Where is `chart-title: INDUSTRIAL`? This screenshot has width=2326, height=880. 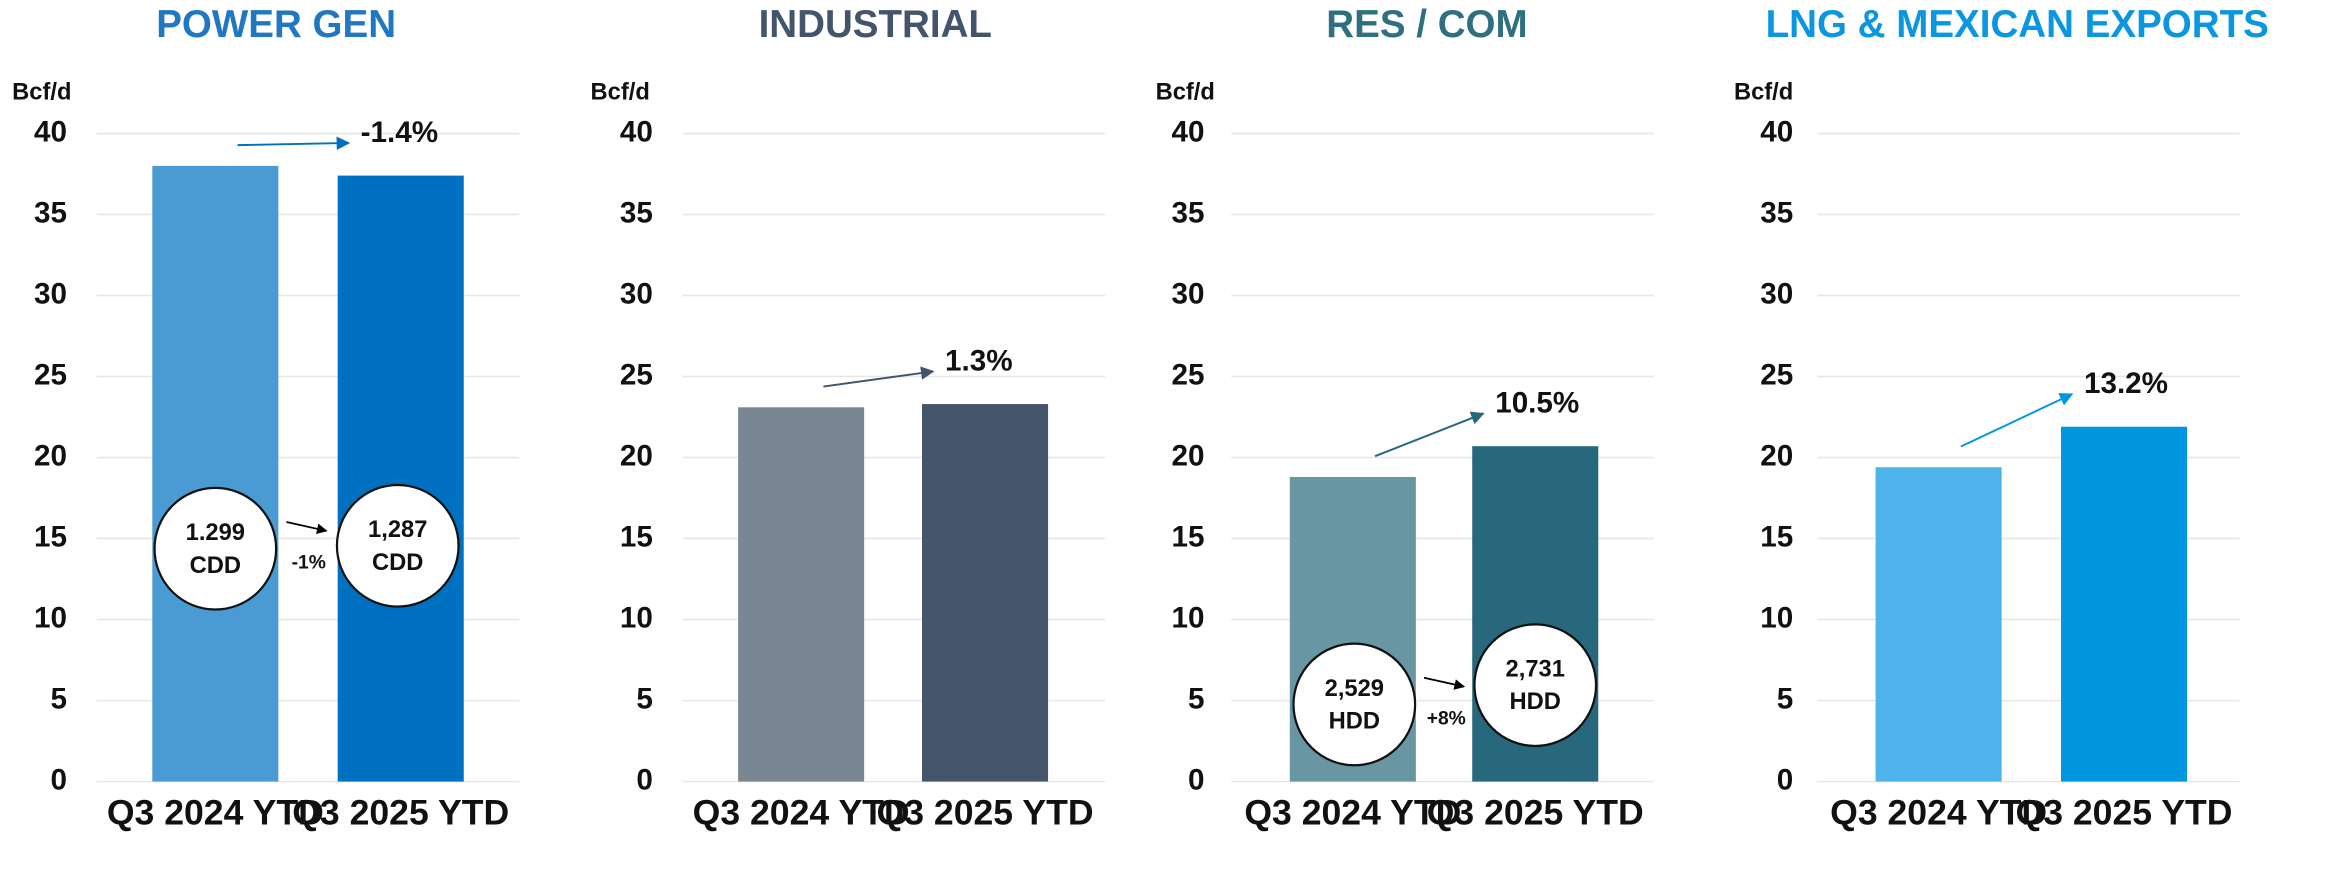 chart-title: INDUSTRIAL is located at coordinates (875, 24).